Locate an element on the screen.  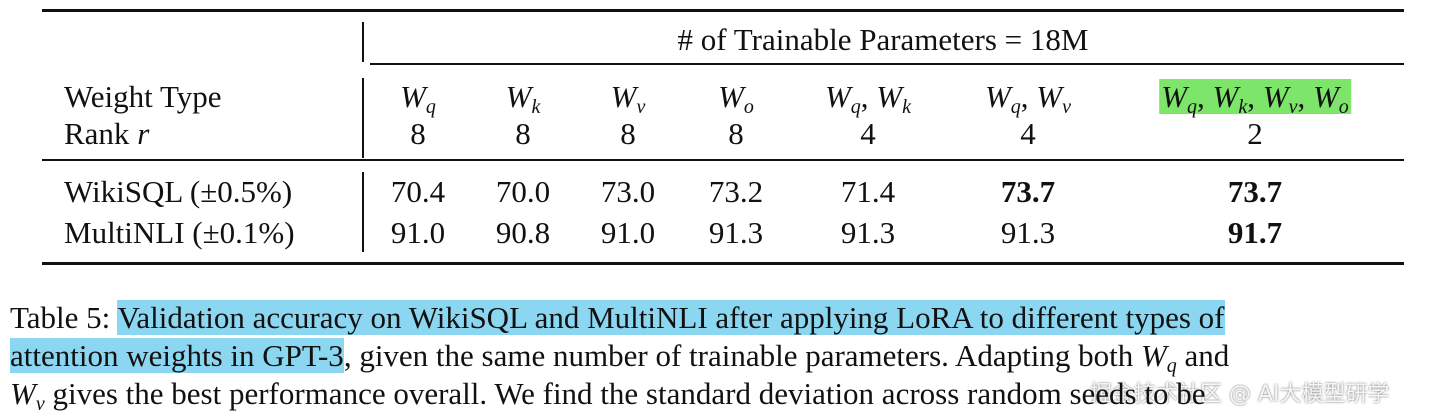
weight-type: Wq, Wk is located at coordinates (867, 98).